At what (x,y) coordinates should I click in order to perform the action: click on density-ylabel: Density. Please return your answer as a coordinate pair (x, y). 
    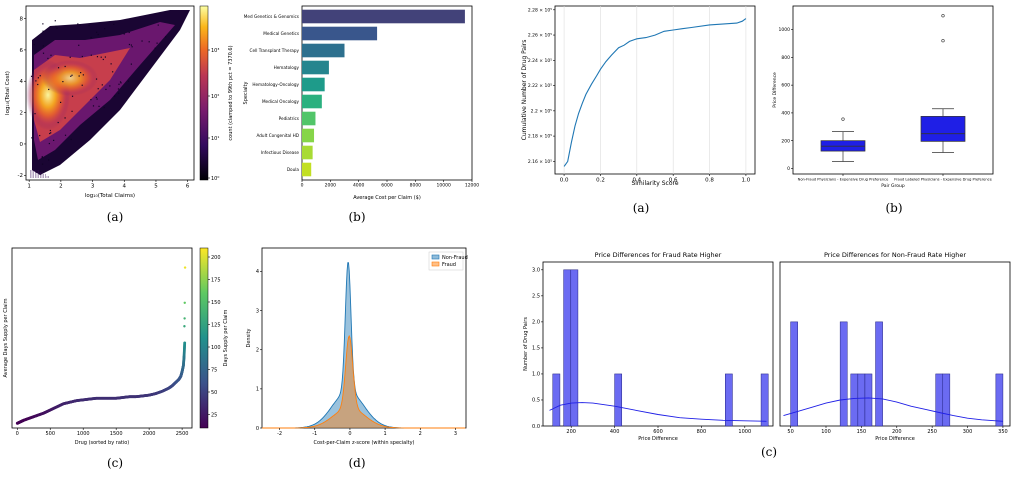
    Looking at the image, I should click on (249, 337).